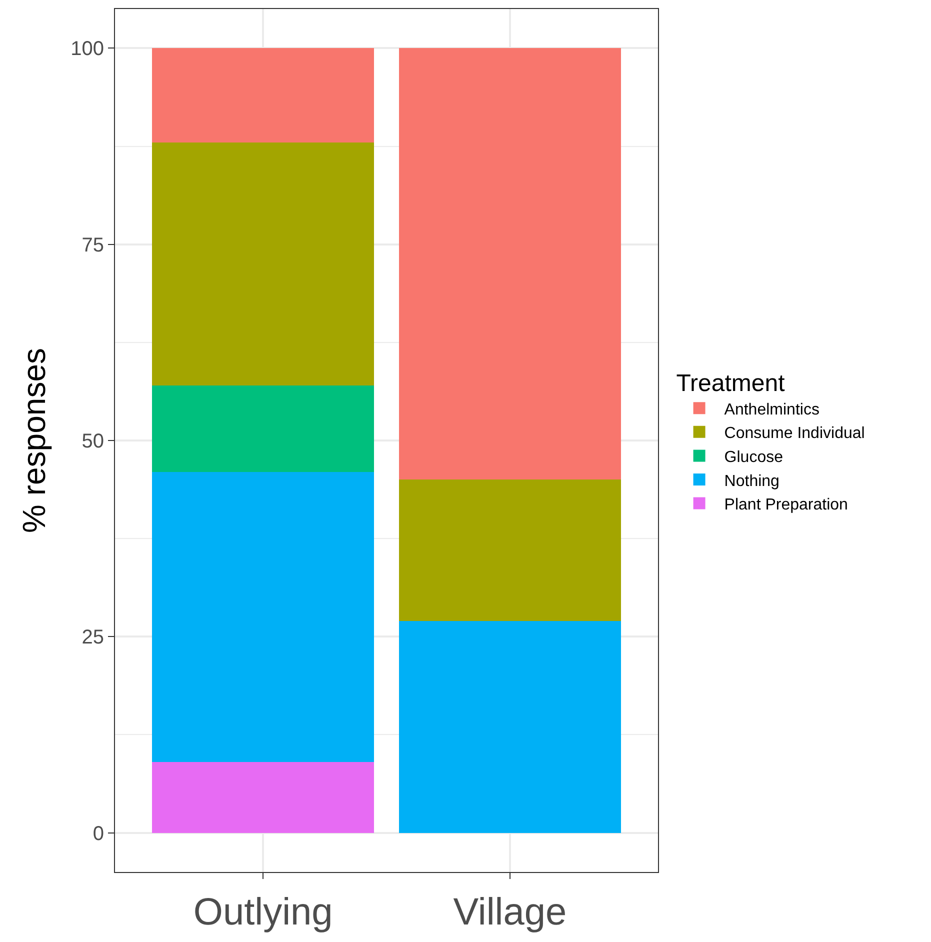  Describe the element at coordinates (87, 49) in the screenshot. I see `y-tick-label: 100` at that location.